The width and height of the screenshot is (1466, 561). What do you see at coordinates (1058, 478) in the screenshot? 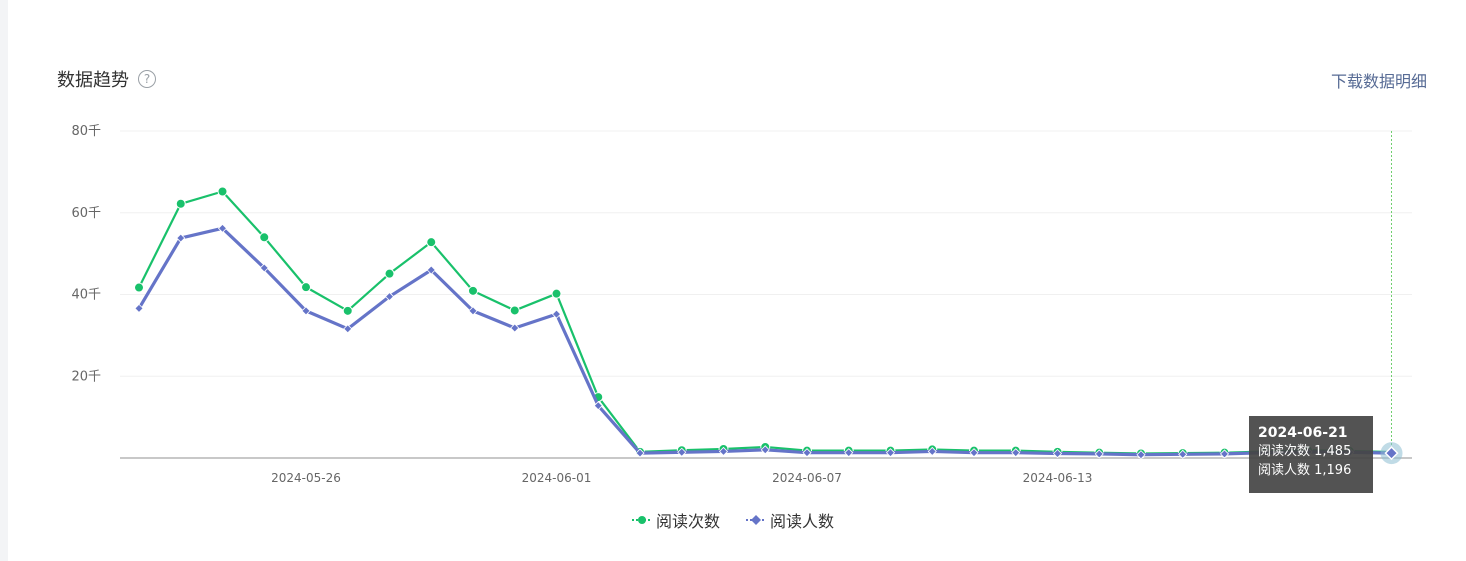
I see `x-tick-label: 2024-06-13` at bounding box center [1058, 478].